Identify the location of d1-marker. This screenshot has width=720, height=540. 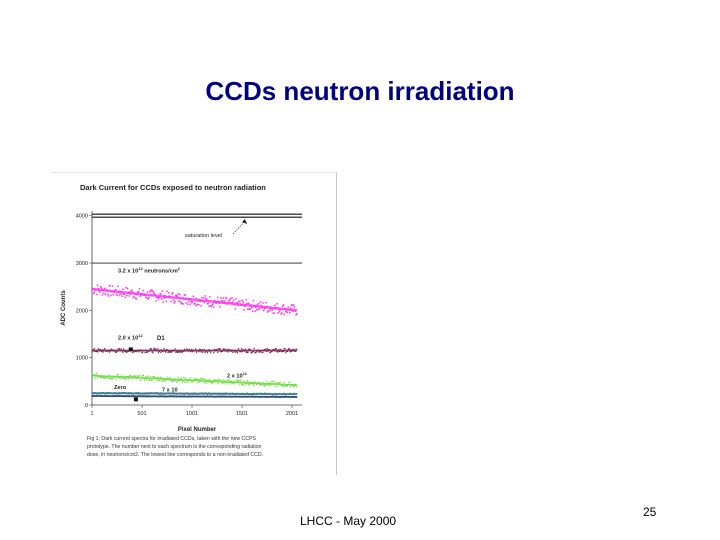
(130, 349).